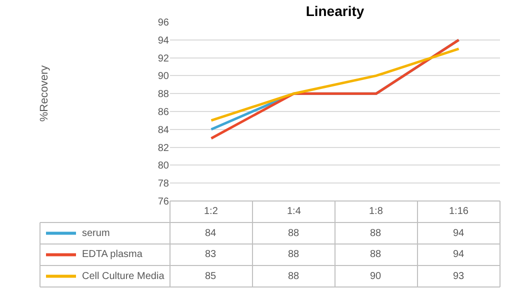 The height and width of the screenshot is (289, 508). I want to click on y-tick-label: 92, so click(164, 58).